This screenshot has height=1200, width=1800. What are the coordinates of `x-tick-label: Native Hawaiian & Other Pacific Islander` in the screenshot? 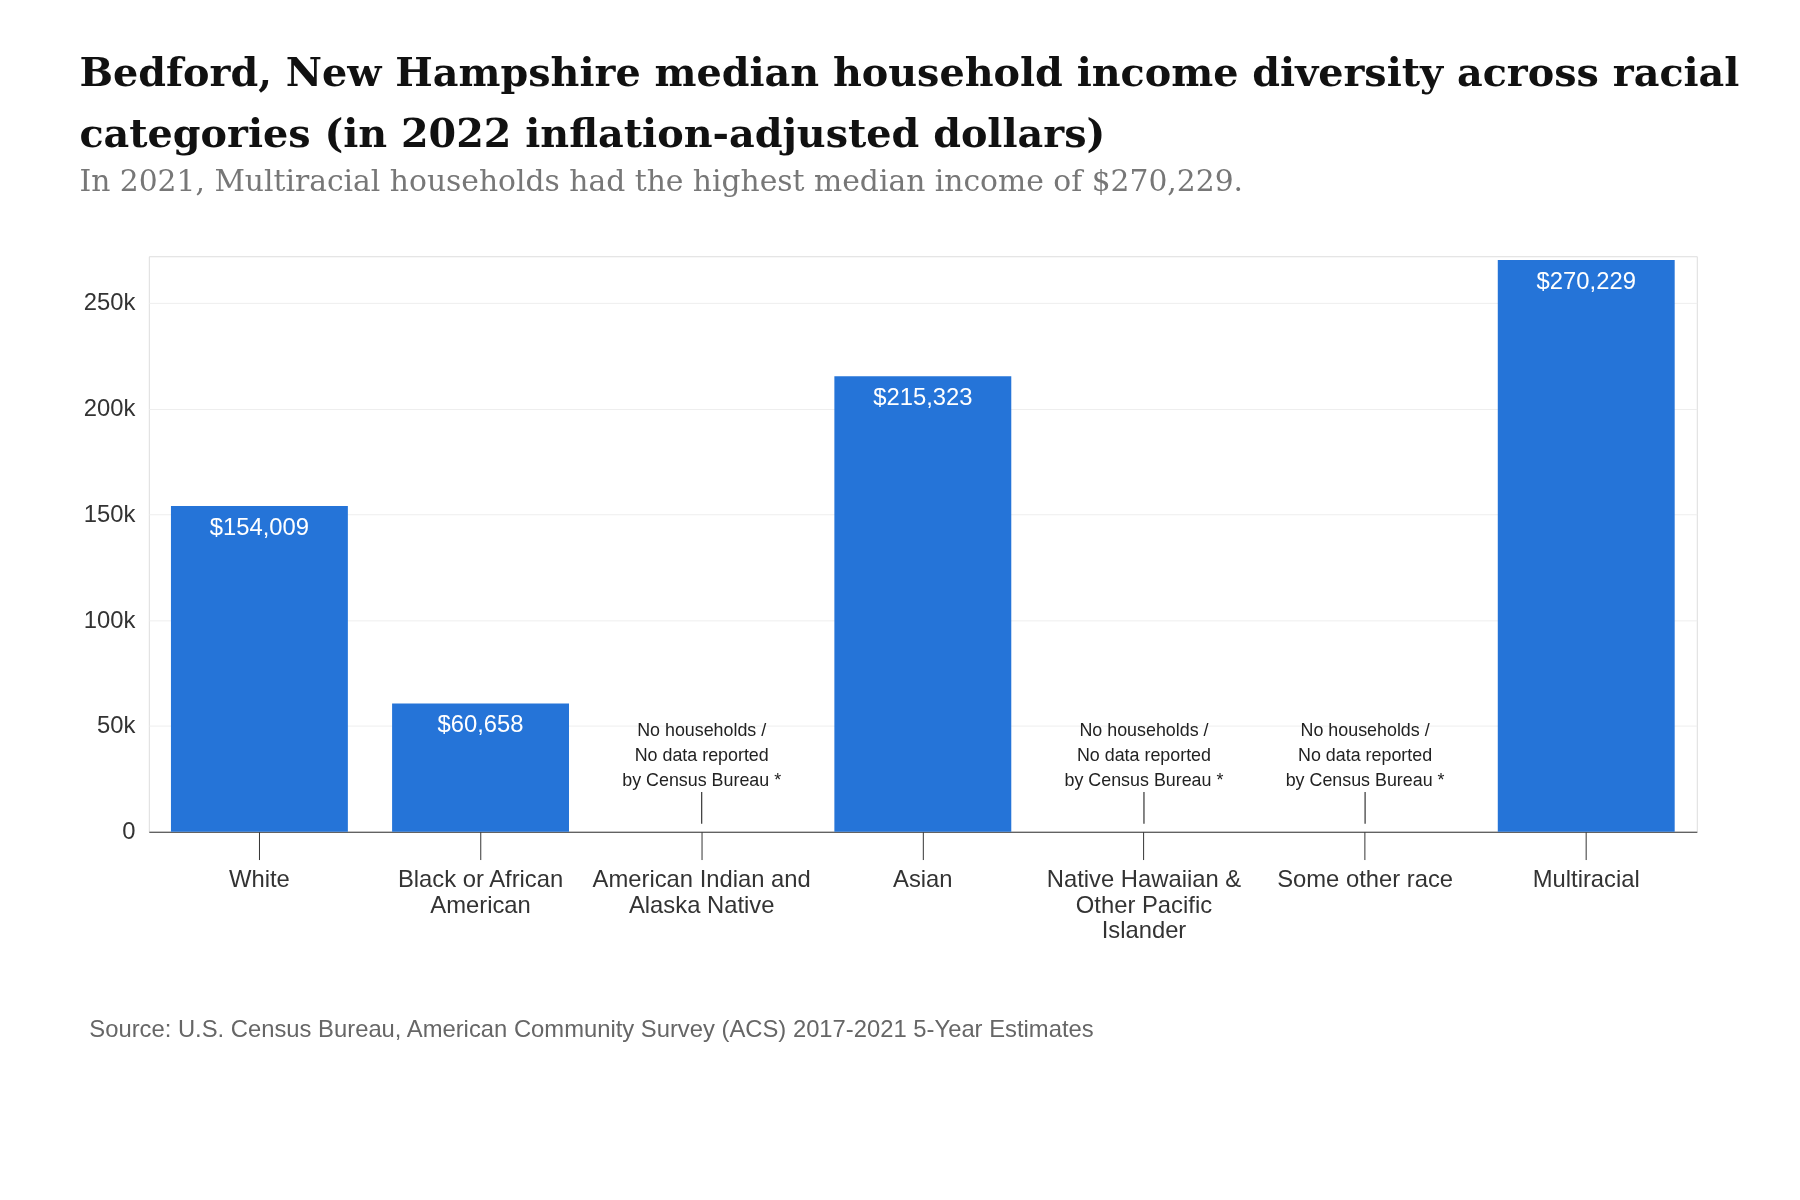 It's located at (1144, 904).